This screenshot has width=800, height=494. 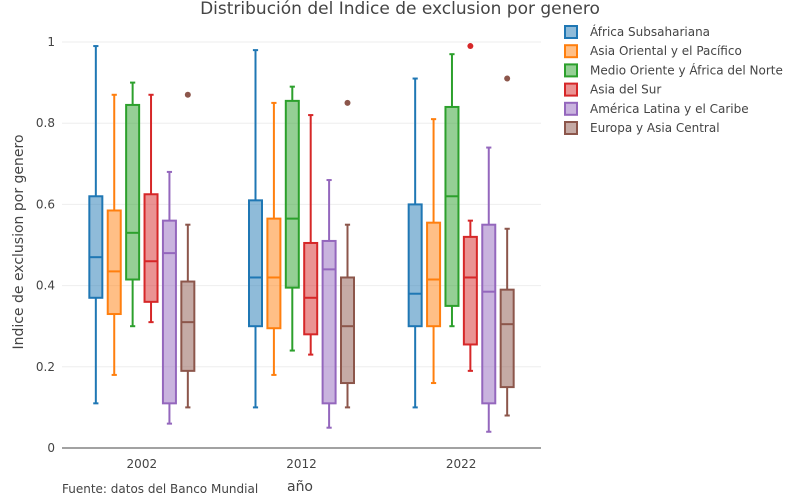 I want to click on legend-item: Asia Oriental y el Pacífico, so click(x=653, y=51).